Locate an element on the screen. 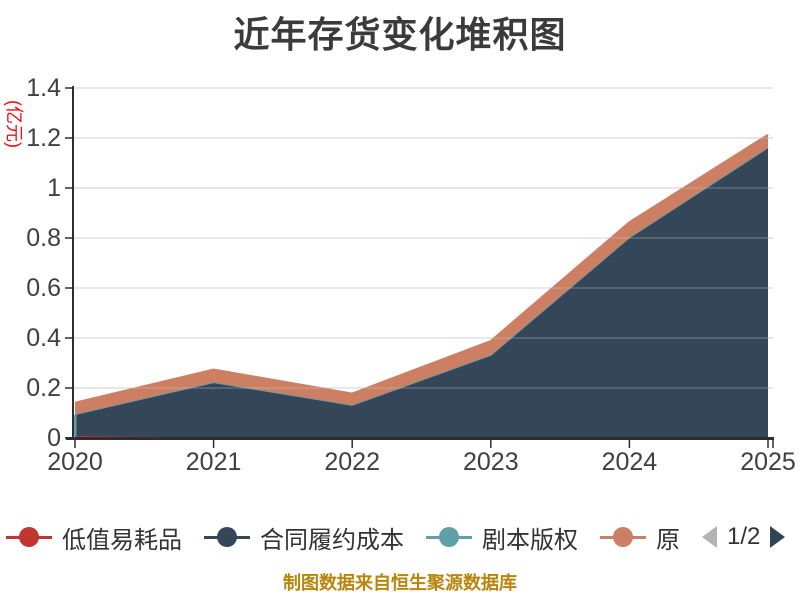 The image size is (800, 600). legend-page-indicator: 1/2 is located at coordinates (744, 536).